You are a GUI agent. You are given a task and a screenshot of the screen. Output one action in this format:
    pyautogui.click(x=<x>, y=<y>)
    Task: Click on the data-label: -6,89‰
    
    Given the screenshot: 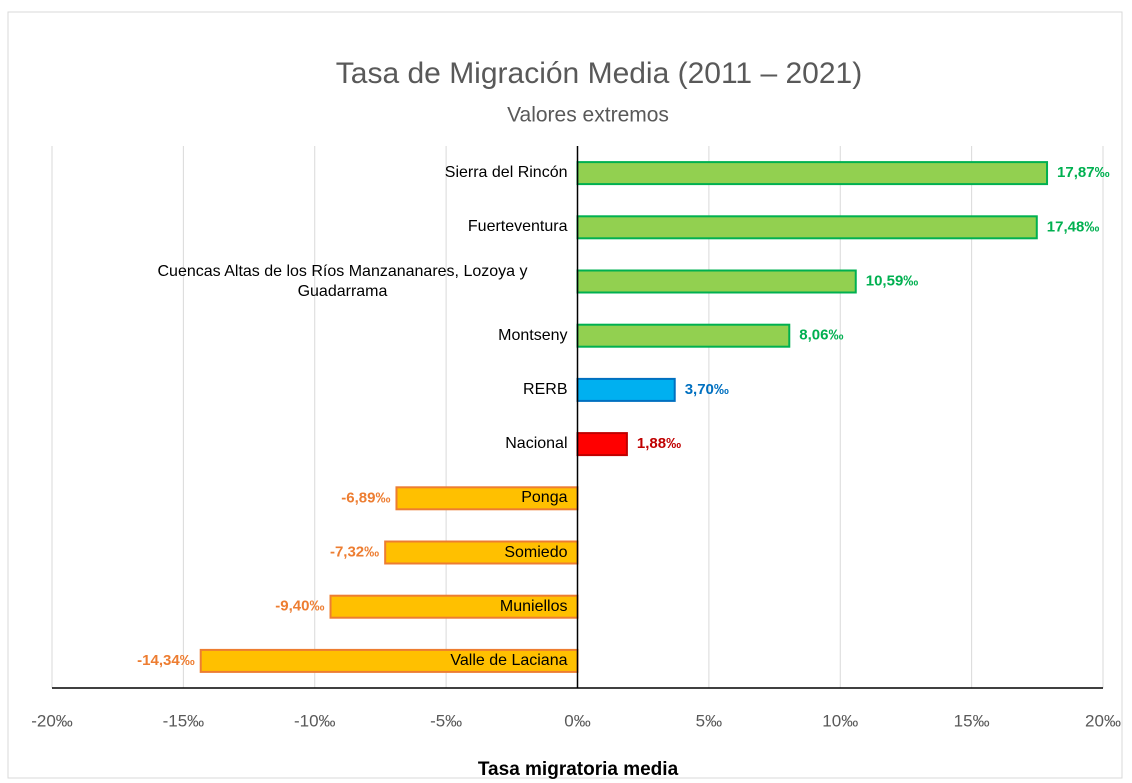 What is the action you would take?
    pyautogui.click(x=365, y=497)
    